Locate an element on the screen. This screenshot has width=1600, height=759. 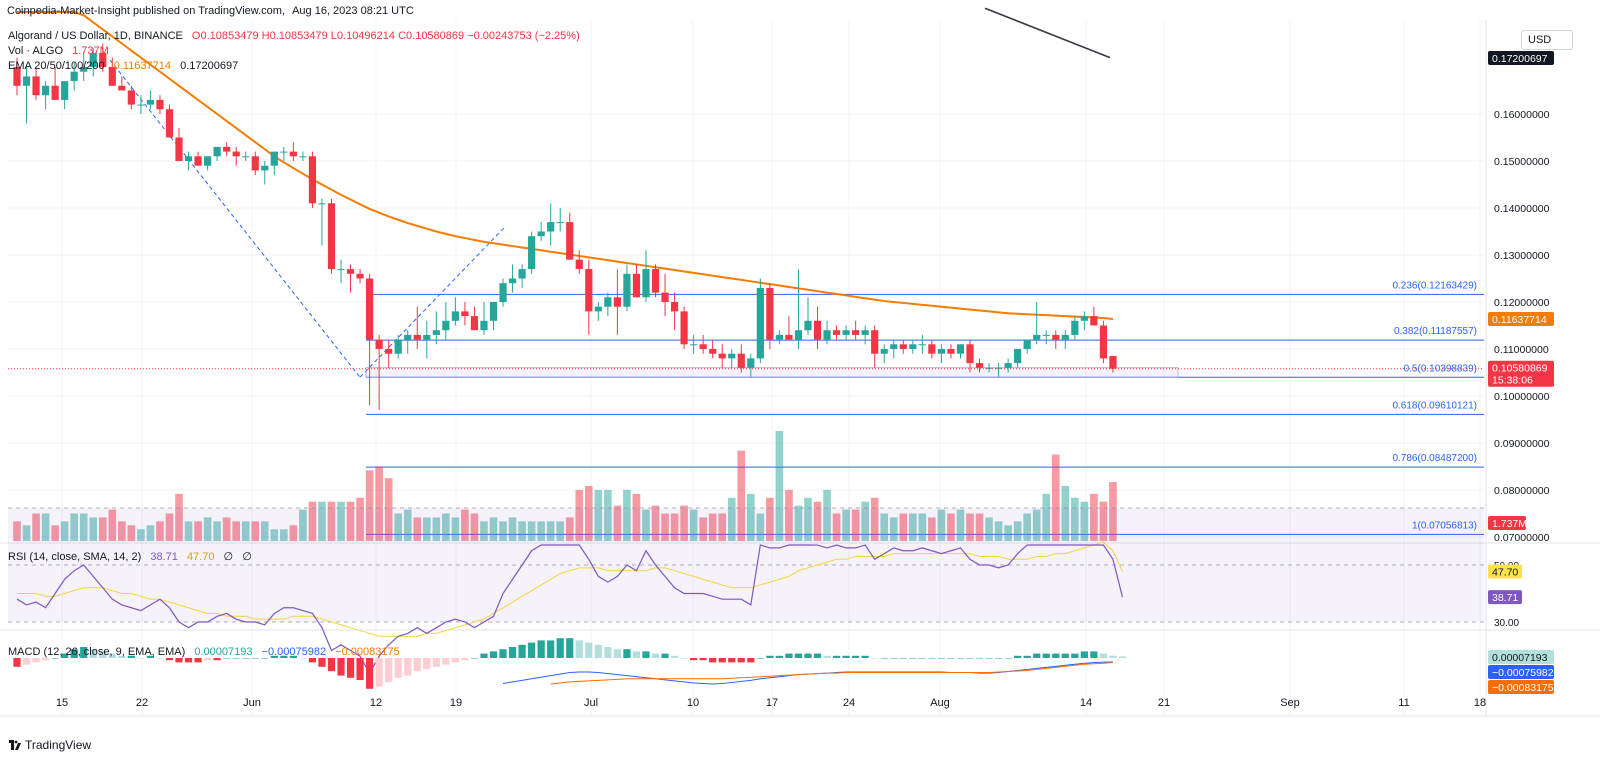
macd-hist-tag: 0.00007193 is located at coordinates (1520, 658).